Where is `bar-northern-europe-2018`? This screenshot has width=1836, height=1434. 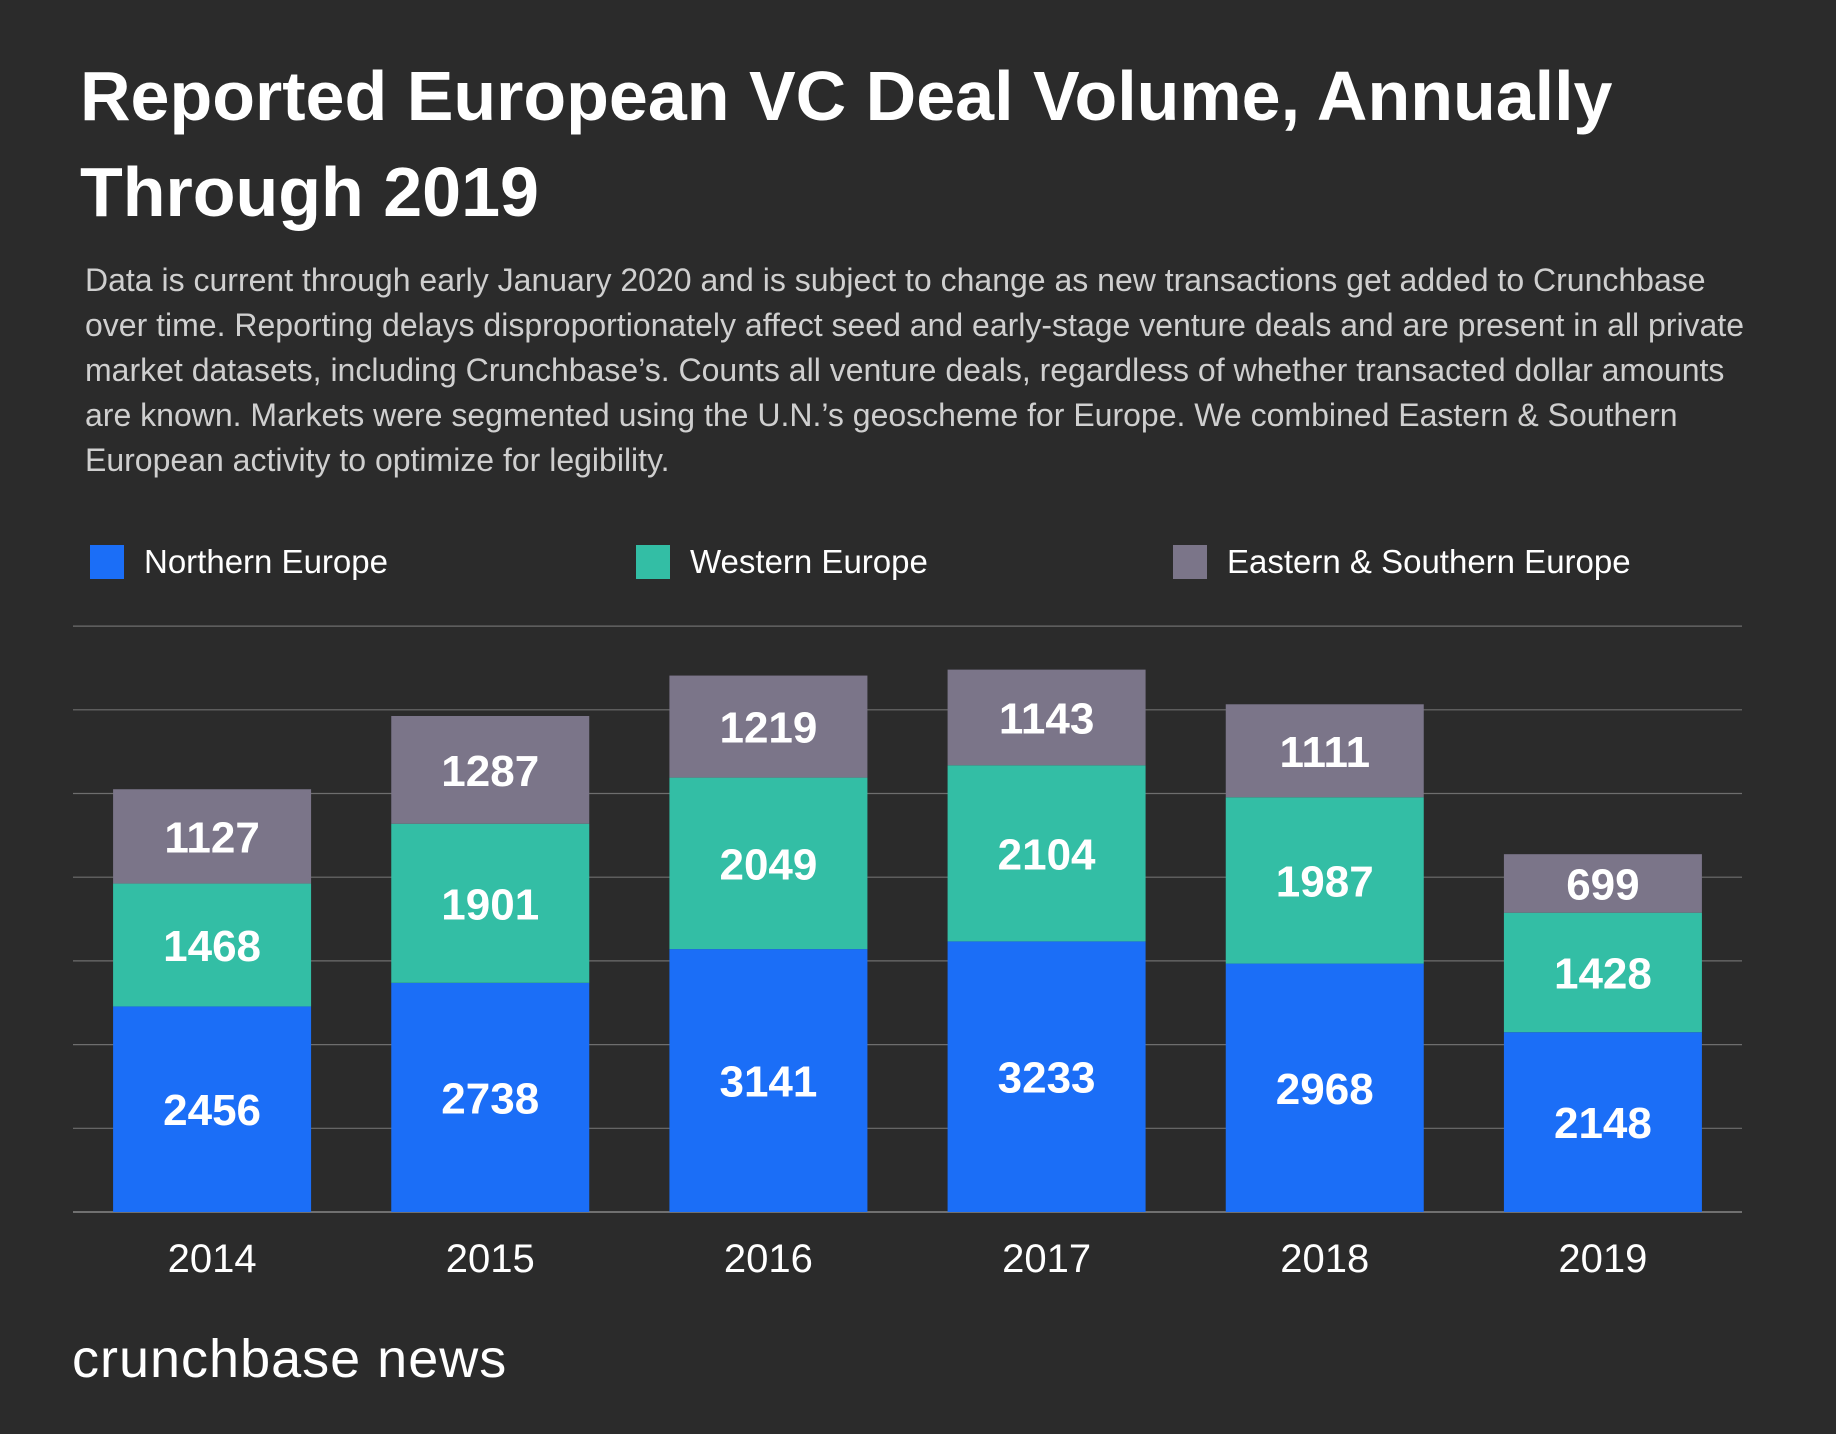
bar-northern-europe-2018 is located at coordinates (1324, 1087).